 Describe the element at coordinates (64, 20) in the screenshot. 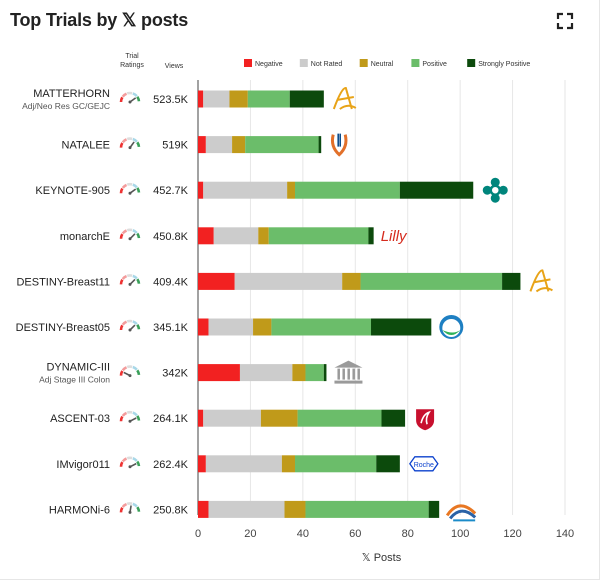

I see `title-prefix: Top Trials by` at that location.